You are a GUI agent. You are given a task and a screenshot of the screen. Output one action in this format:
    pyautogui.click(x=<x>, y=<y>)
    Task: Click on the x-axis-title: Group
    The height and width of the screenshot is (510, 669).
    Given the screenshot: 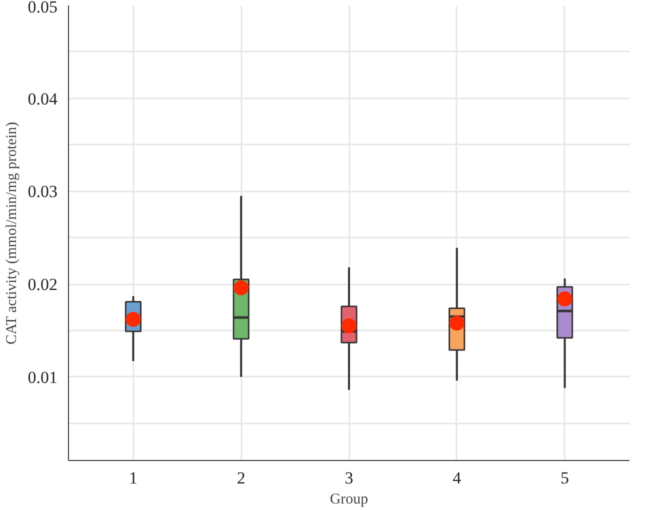 What is the action you would take?
    pyautogui.click(x=349, y=500)
    